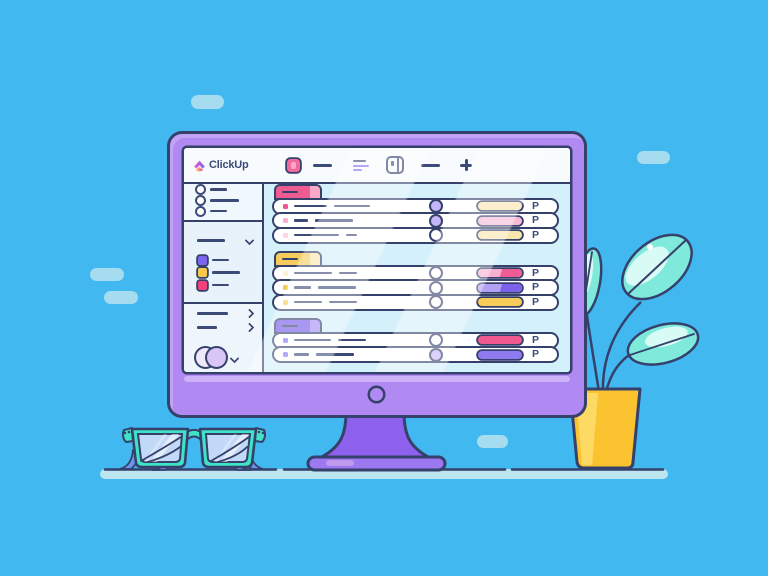 This screenshot has width=768, height=576. I want to click on plant, so click(634, 351).